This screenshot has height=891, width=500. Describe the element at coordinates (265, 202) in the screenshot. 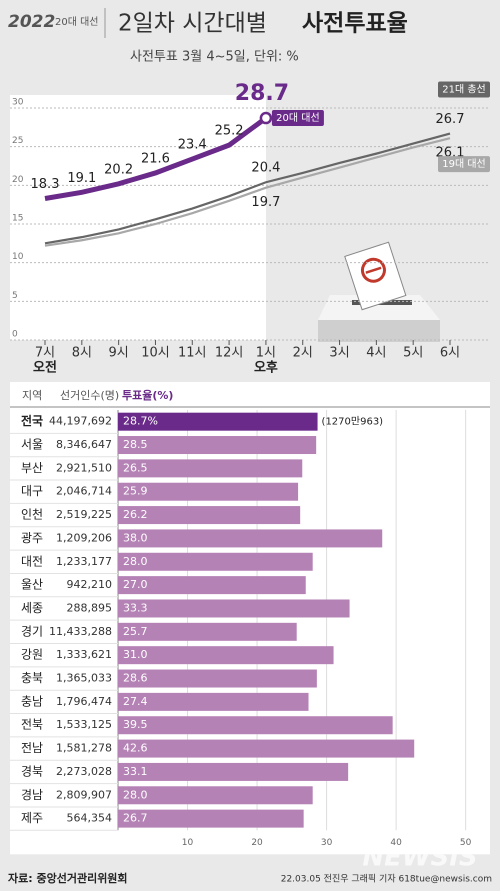

I see `data-label: 19.7` at that location.